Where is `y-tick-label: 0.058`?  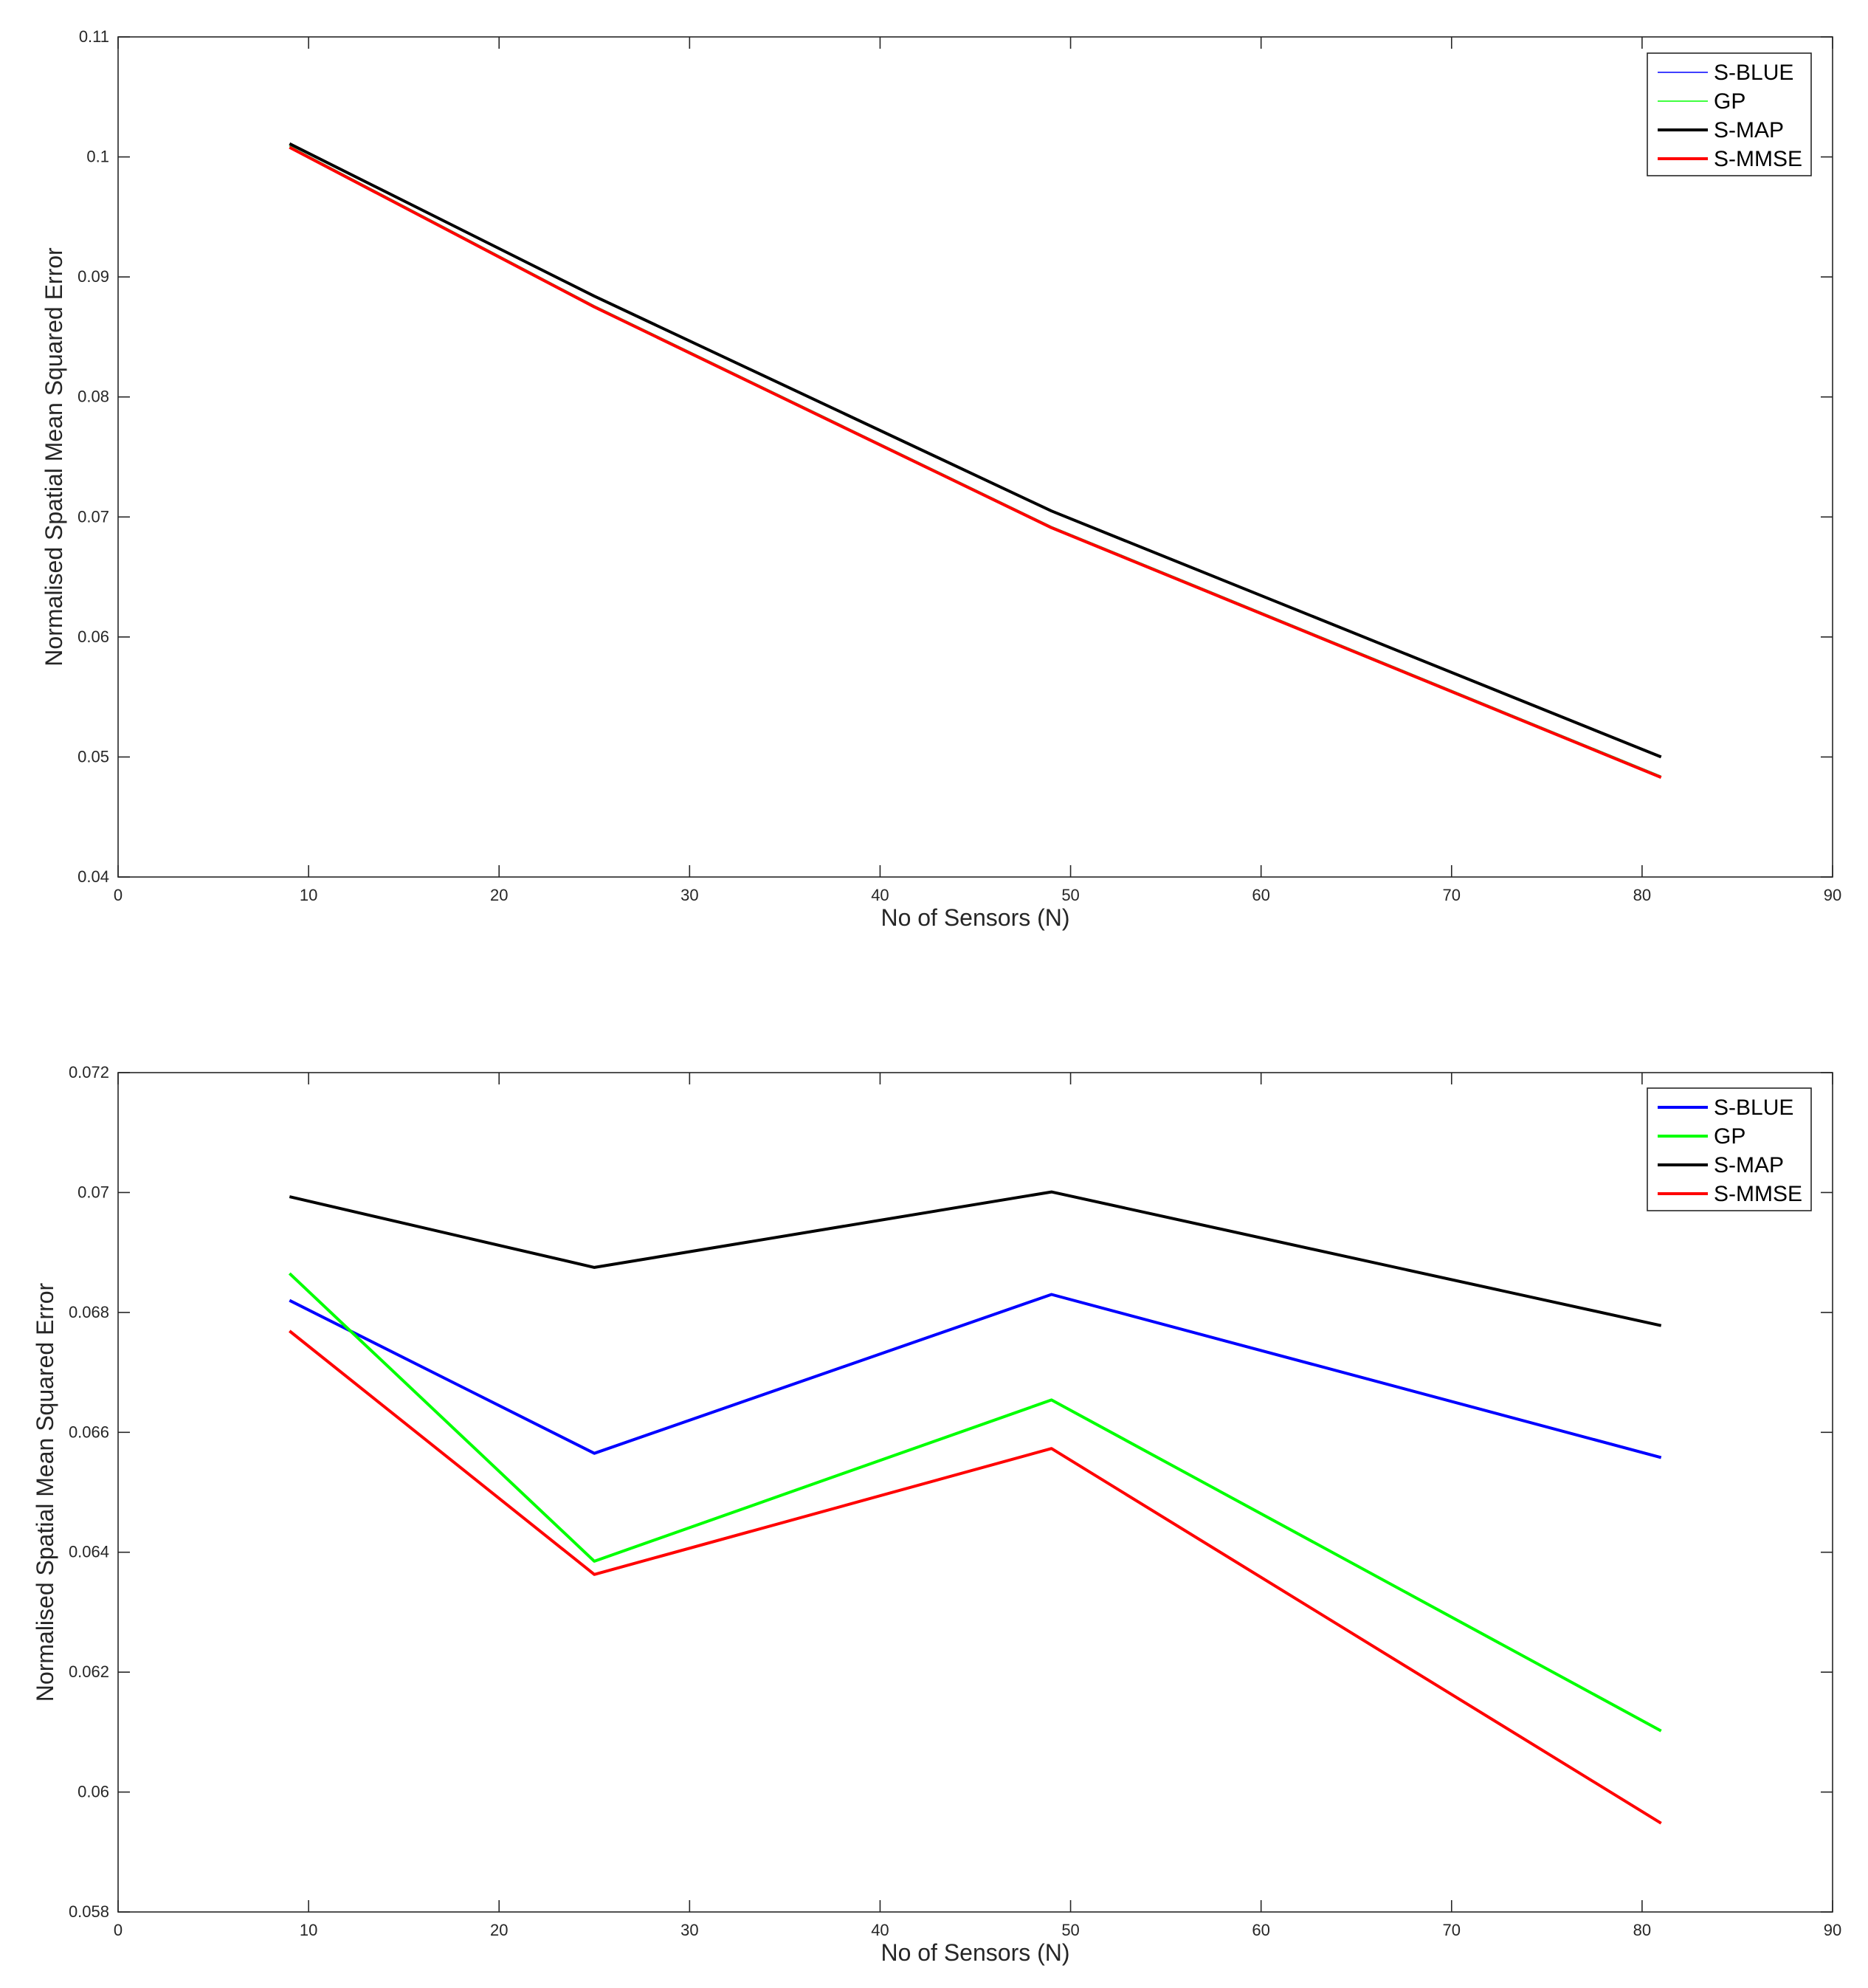 y-tick-label: 0.058 is located at coordinates (89, 1912).